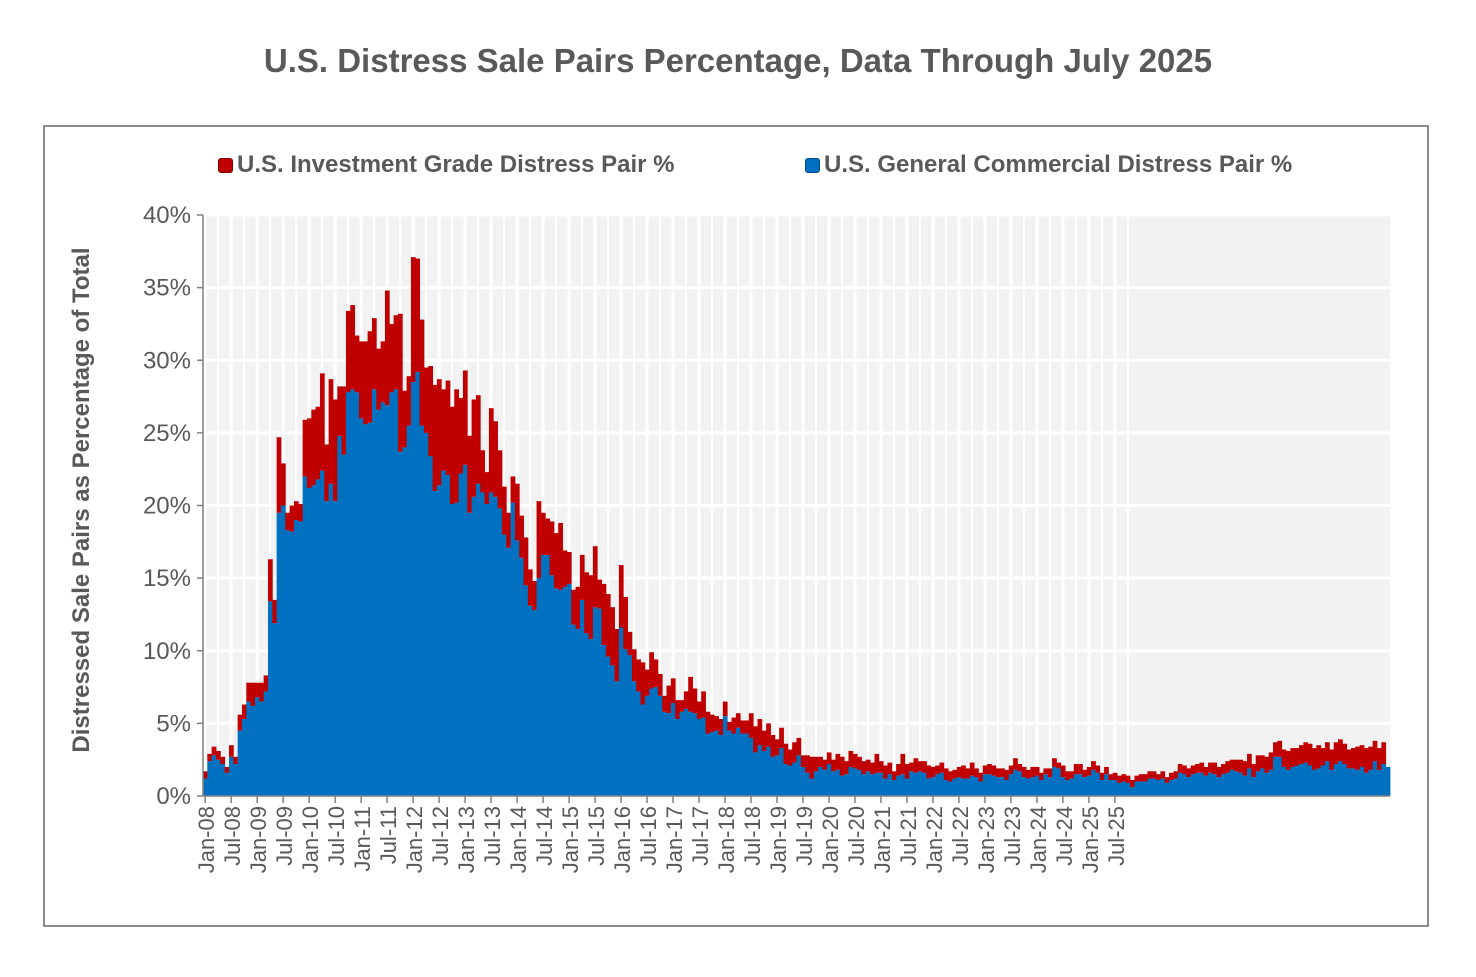 The width and height of the screenshot is (1476, 977). I want to click on x-tick-label: Jul-12, so click(440, 836).